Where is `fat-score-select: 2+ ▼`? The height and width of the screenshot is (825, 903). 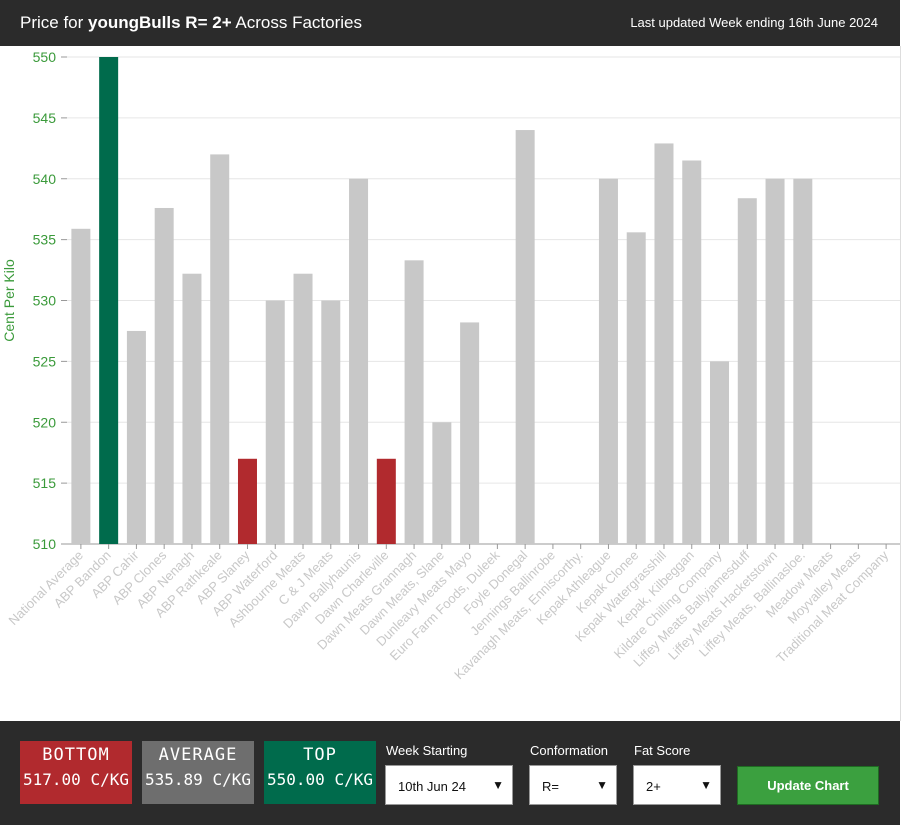 fat-score-select: 2+ ▼ is located at coordinates (677, 785).